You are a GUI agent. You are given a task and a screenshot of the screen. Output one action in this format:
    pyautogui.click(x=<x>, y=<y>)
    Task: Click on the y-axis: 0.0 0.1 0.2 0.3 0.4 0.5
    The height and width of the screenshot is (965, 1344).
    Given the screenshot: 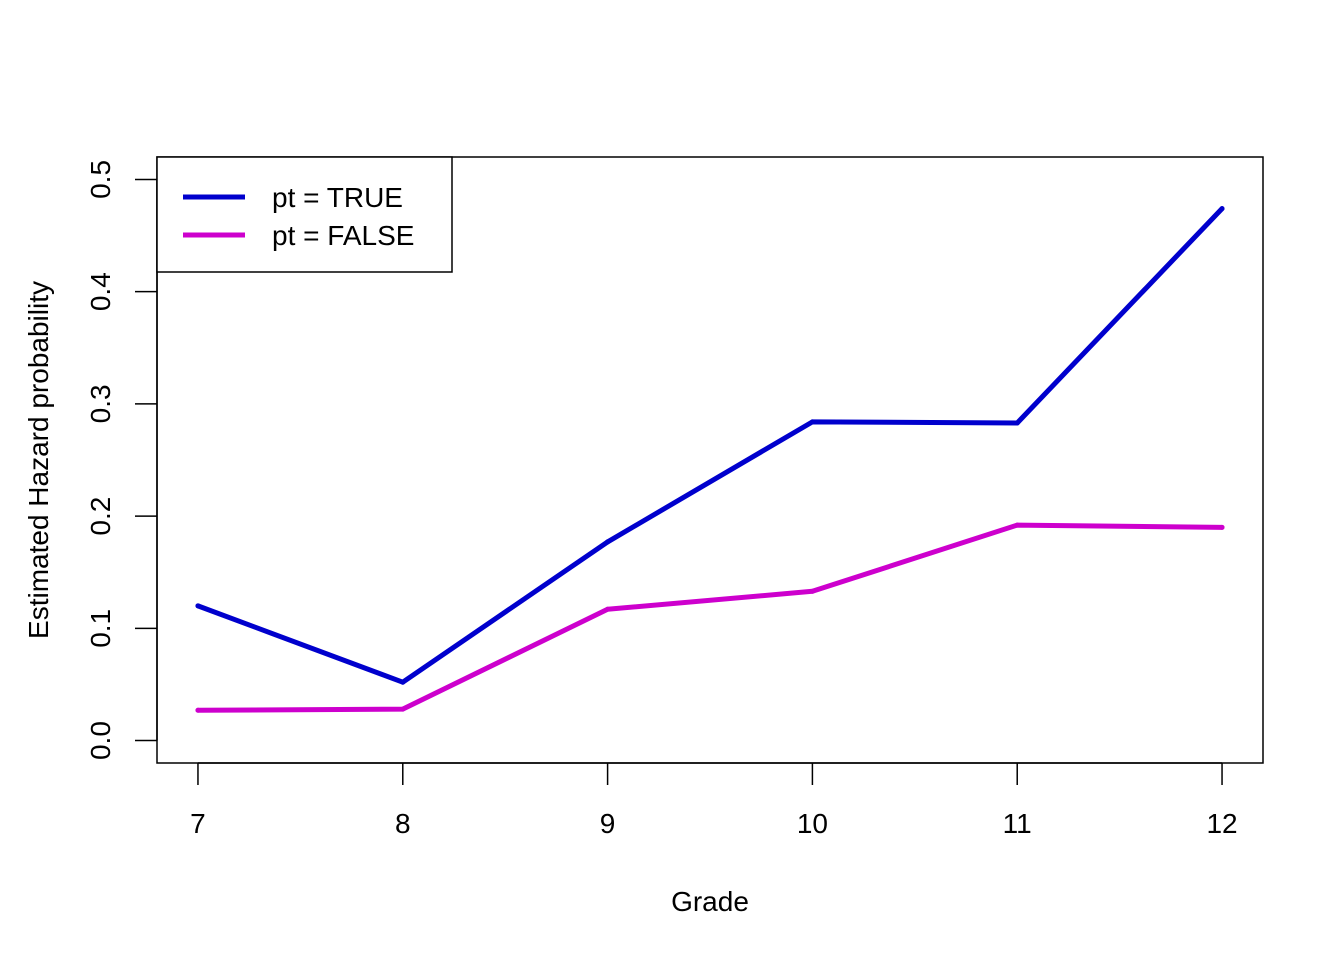 What is the action you would take?
    pyautogui.click(x=121, y=460)
    